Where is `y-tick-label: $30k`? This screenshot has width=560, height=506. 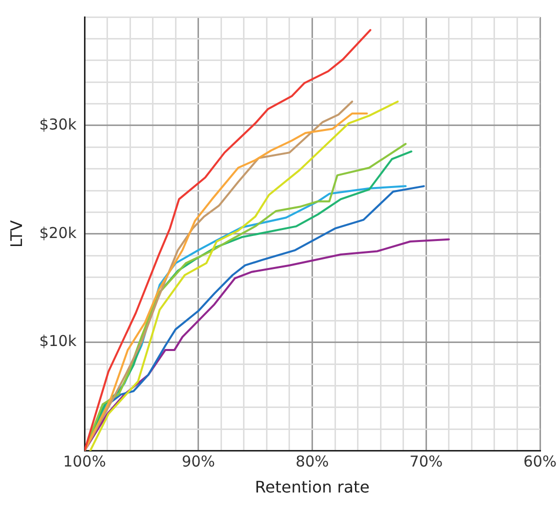 y-tick-label: $30k is located at coordinates (58, 124).